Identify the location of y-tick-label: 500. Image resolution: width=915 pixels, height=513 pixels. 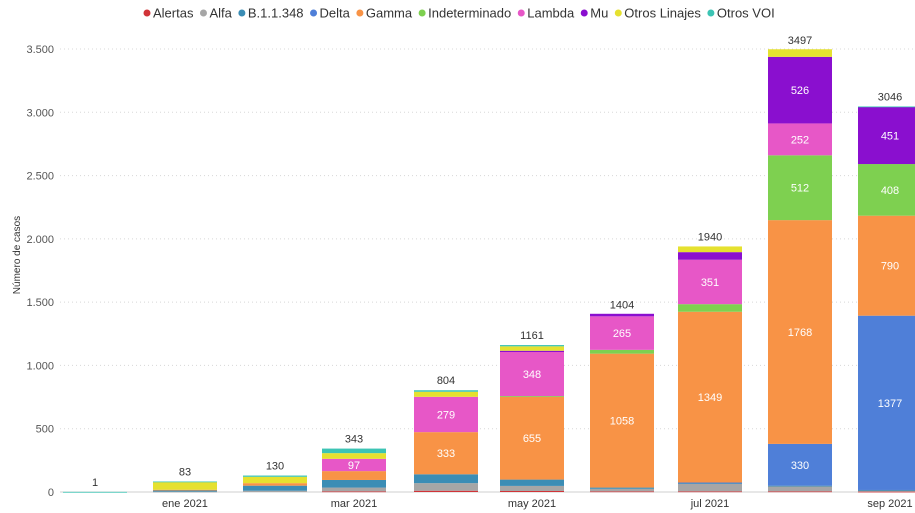
(45, 430).